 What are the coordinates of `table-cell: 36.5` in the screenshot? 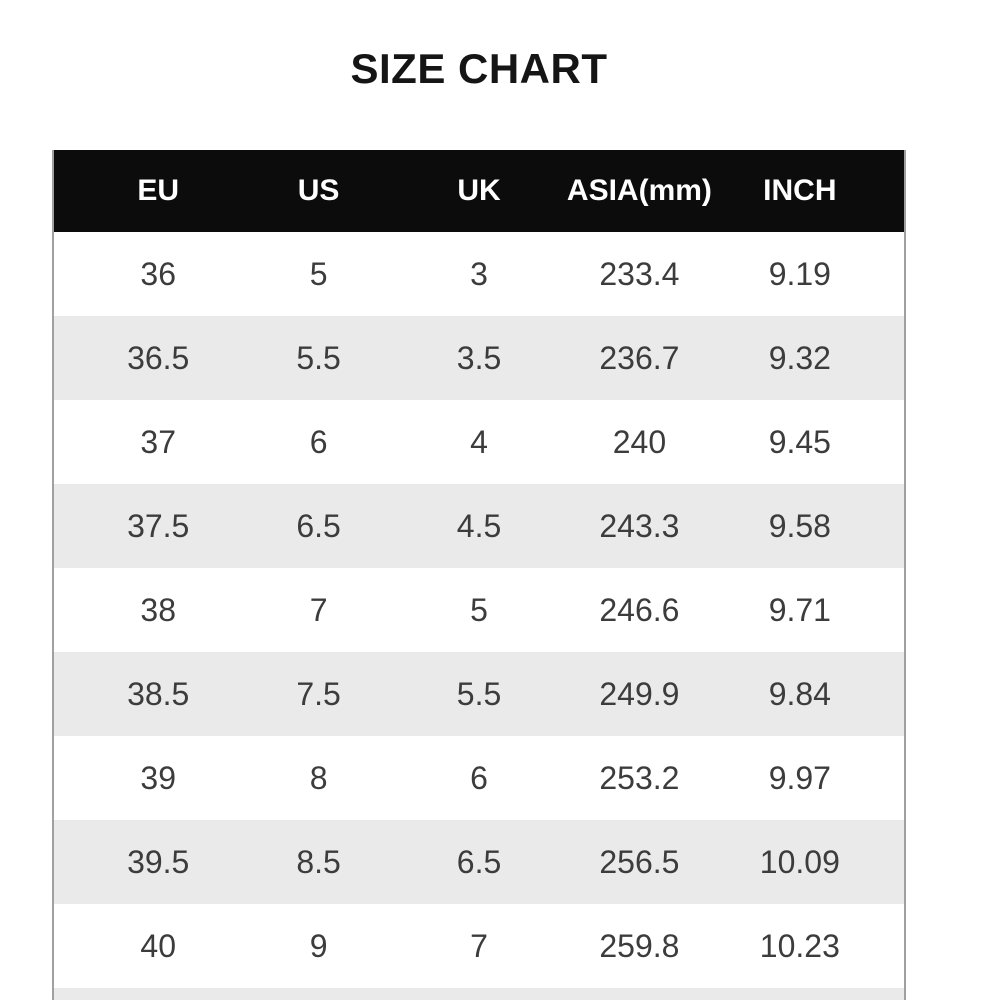 It's located at (158, 357).